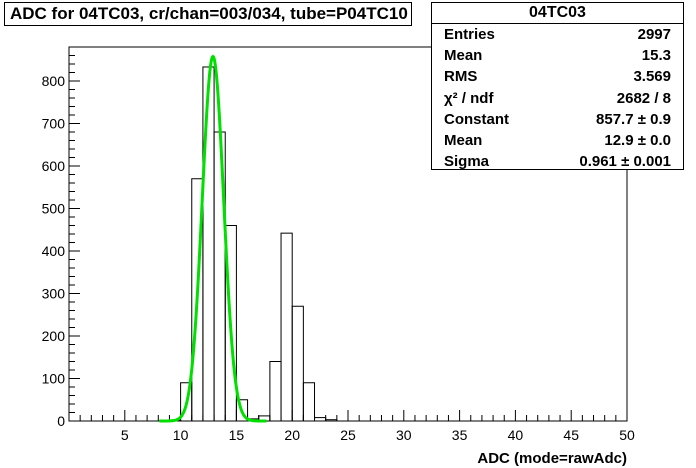 This screenshot has width=696, height=468. What do you see at coordinates (348, 435) in the screenshot?
I see `x-tick-label: 25` at bounding box center [348, 435].